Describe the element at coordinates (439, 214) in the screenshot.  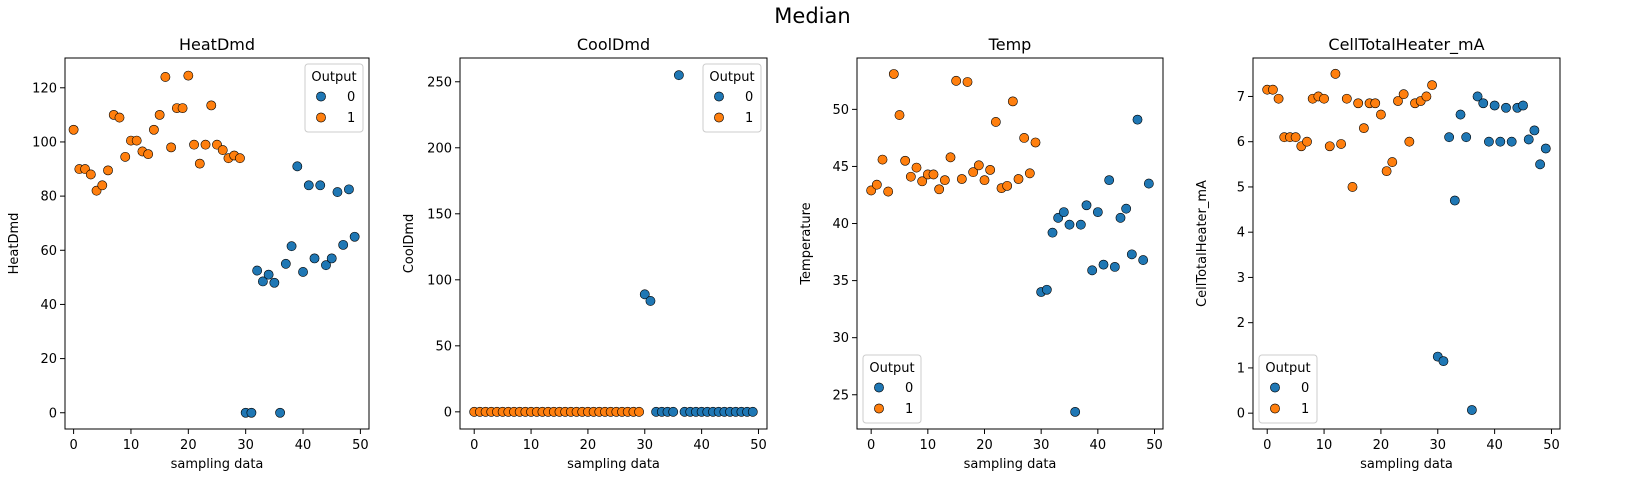
I see `y-tick-label: 150` at that location.